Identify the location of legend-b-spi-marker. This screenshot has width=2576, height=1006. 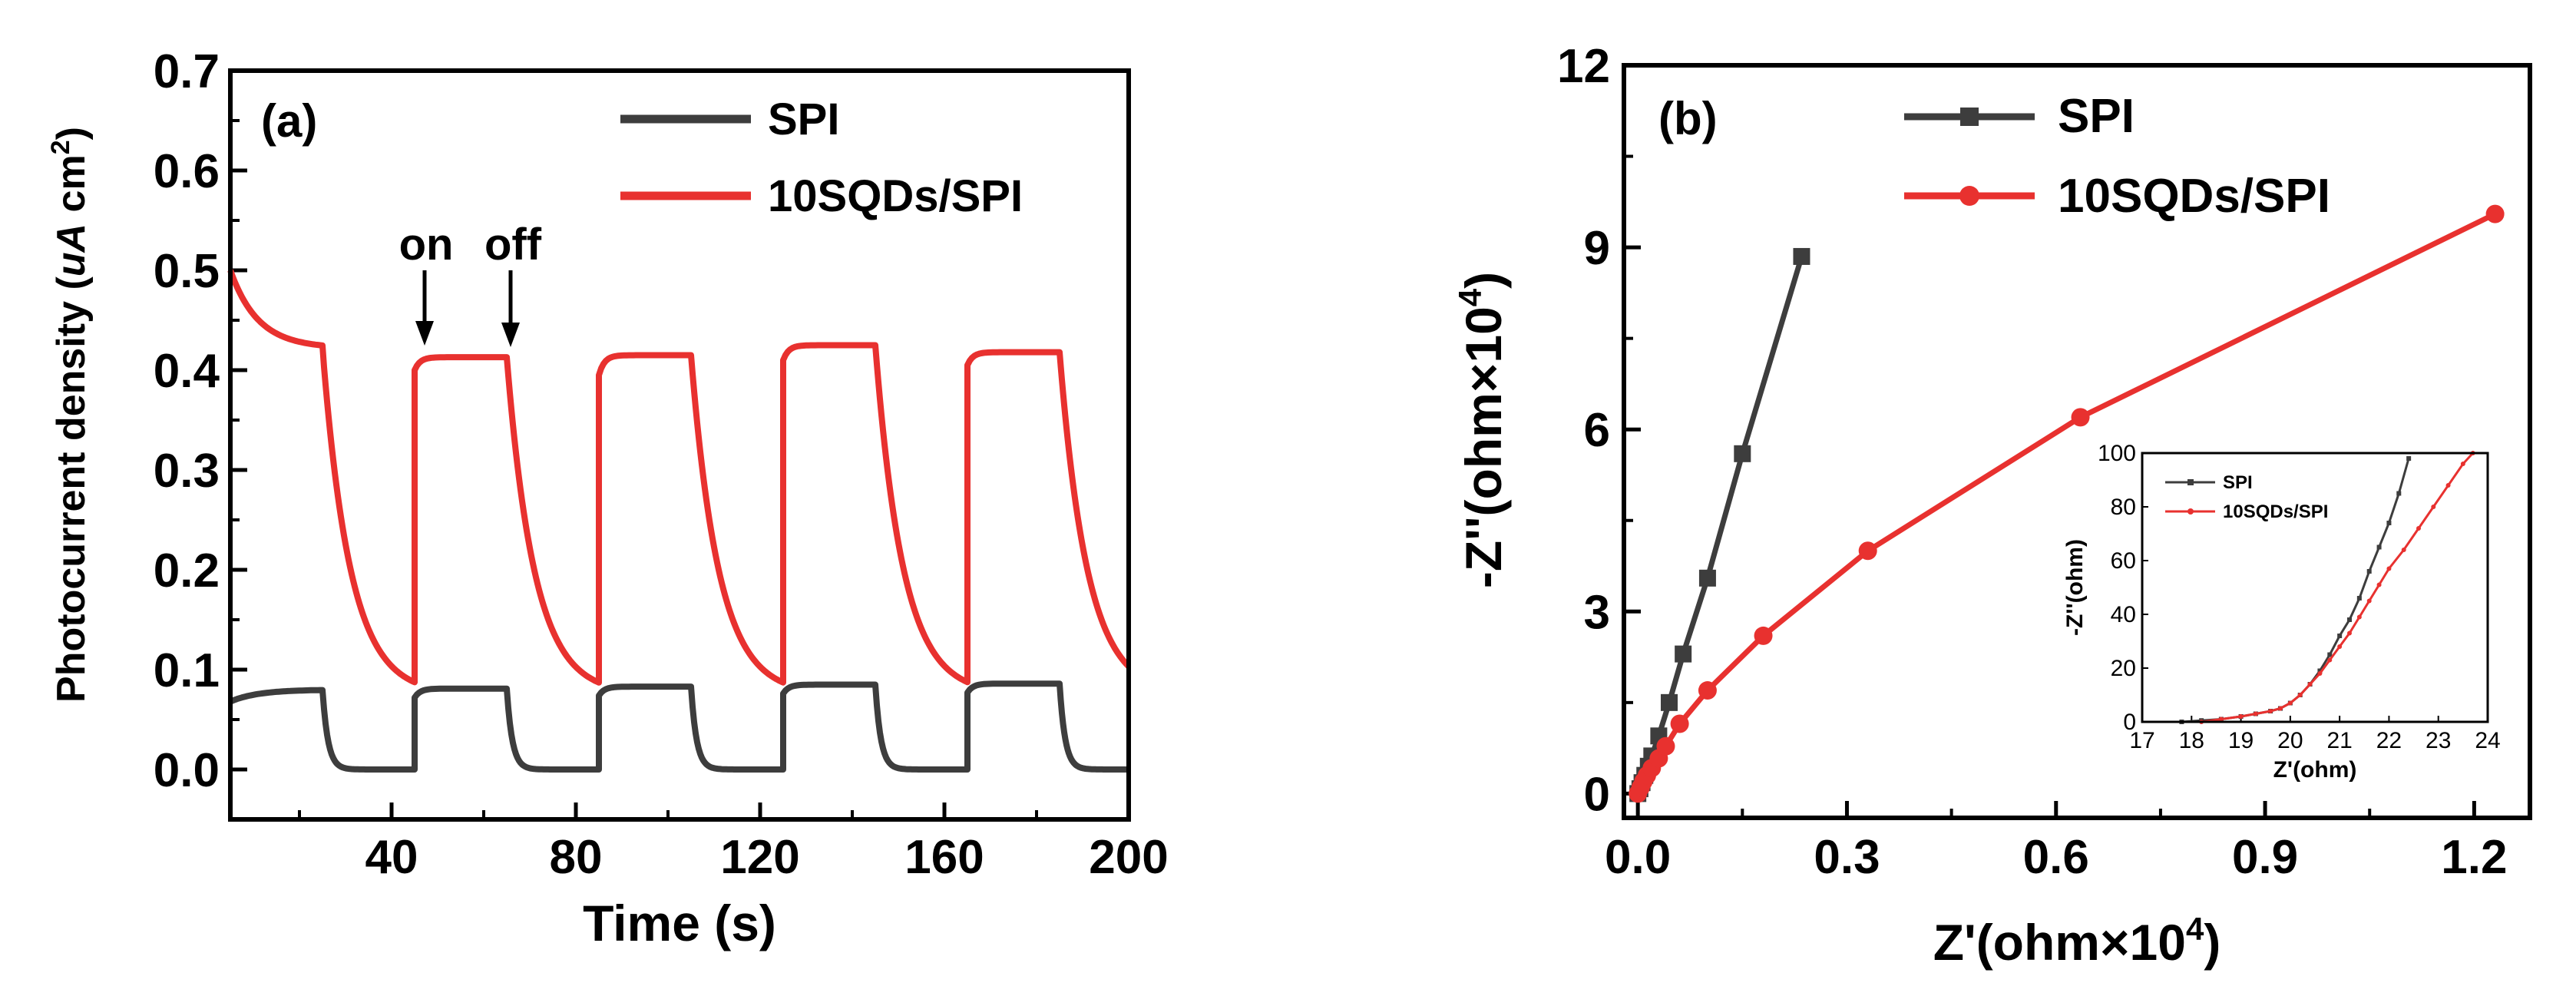
(1969, 117).